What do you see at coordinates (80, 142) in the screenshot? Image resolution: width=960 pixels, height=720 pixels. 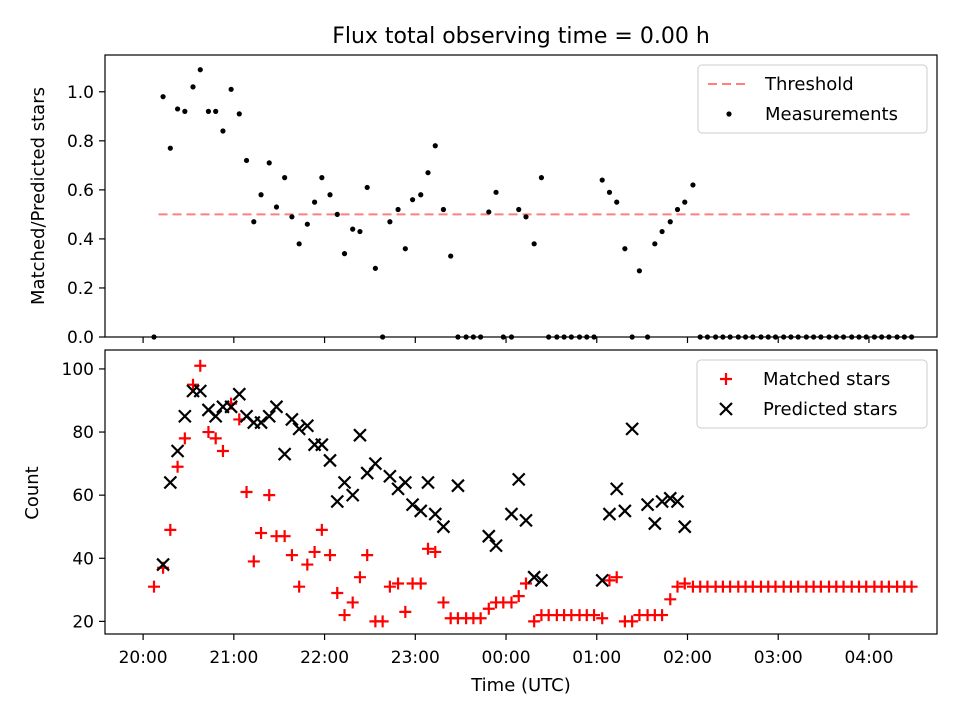 I see `y-tick-label: 0.8` at bounding box center [80, 142].